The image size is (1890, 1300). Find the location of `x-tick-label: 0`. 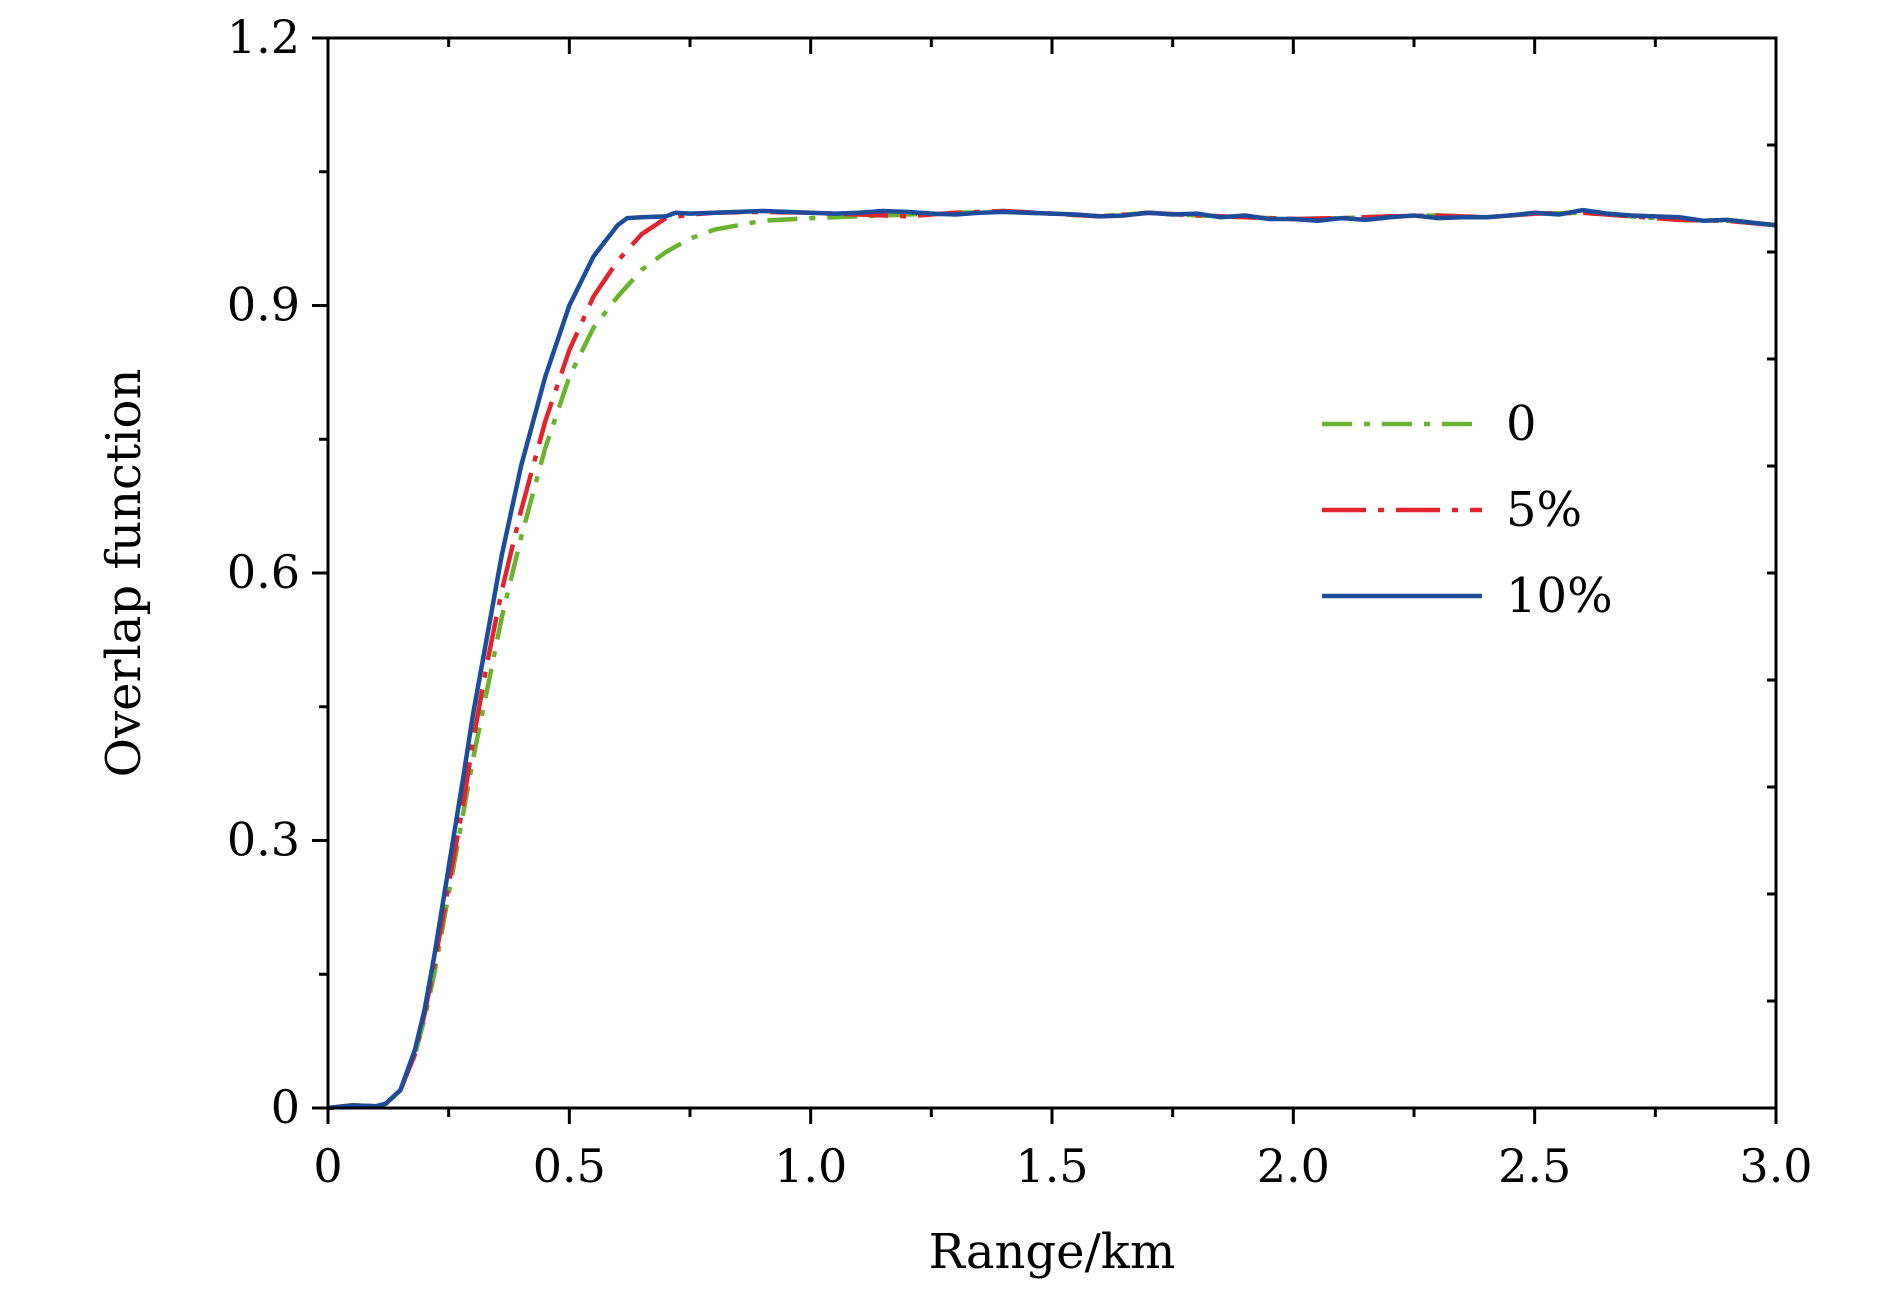

x-tick-label: 0 is located at coordinates (327, 1166).